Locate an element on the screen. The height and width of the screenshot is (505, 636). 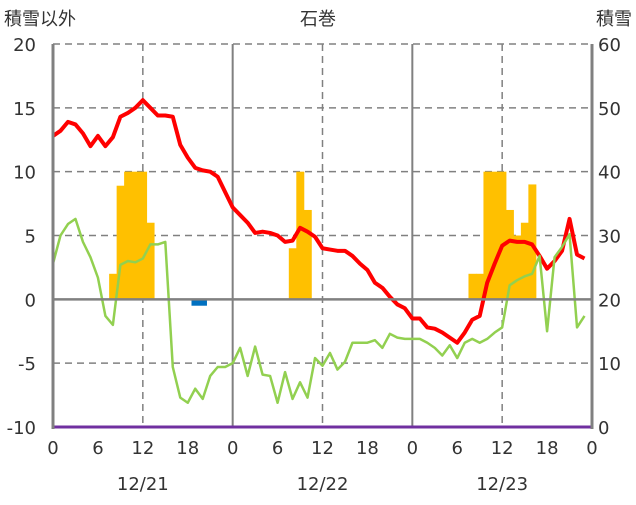
y2-tick-label: 20 is located at coordinates (609, 300).